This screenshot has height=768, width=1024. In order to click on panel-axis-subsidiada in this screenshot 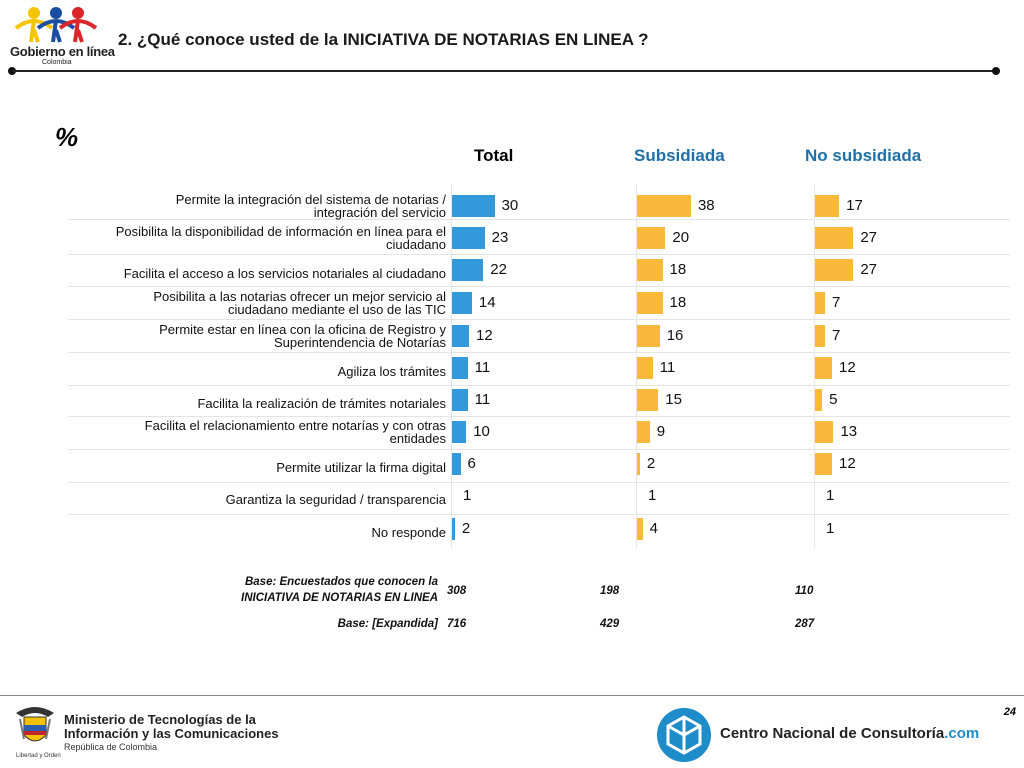, I will do `click(636, 366)`.